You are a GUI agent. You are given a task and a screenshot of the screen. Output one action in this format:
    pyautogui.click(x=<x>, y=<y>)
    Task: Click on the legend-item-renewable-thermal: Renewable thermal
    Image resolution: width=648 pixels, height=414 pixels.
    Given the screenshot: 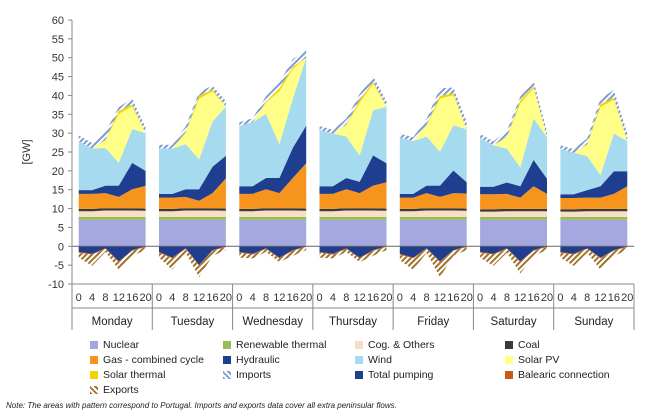 What is the action you would take?
    pyautogui.click(x=274, y=345)
    